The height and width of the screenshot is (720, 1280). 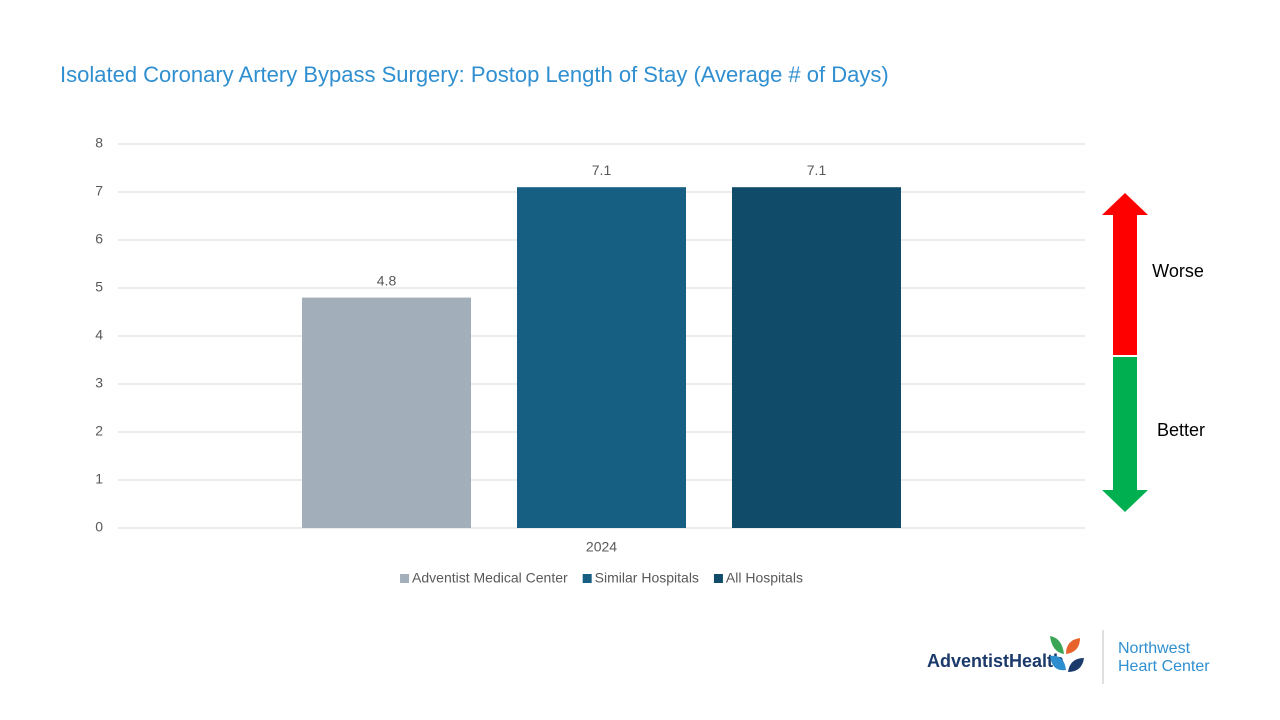 What do you see at coordinates (99, 335) in the screenshot?
I see `y-tick-label: 4` at bounding box center [99, 335].